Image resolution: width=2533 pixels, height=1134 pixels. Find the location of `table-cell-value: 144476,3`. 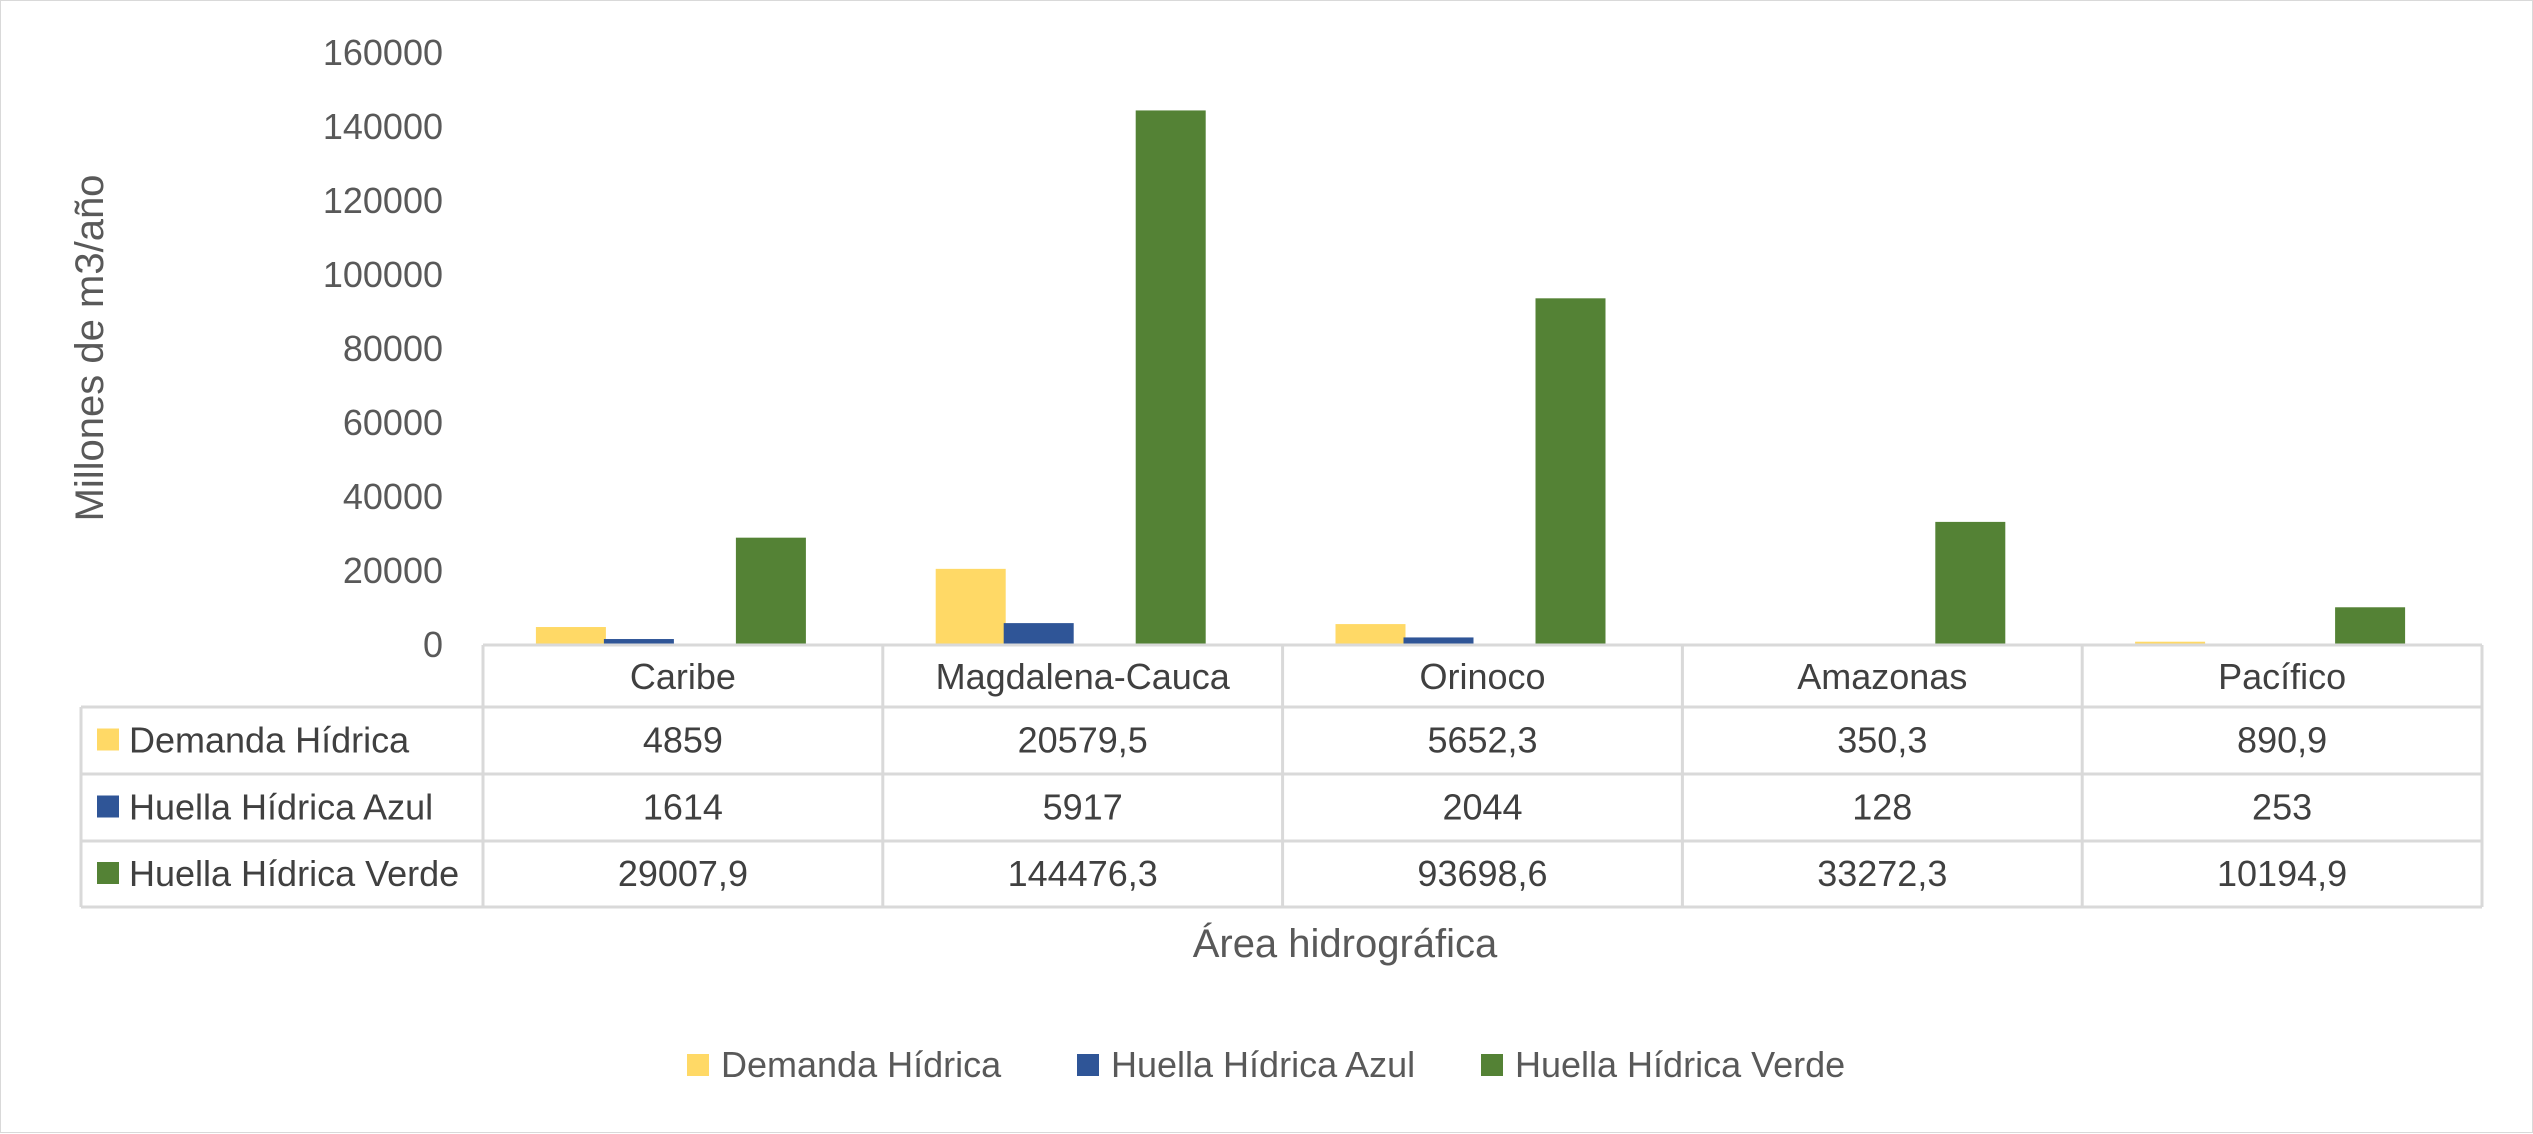

table-cell-value: 144476,3 is located at coordinates (1083, 873).